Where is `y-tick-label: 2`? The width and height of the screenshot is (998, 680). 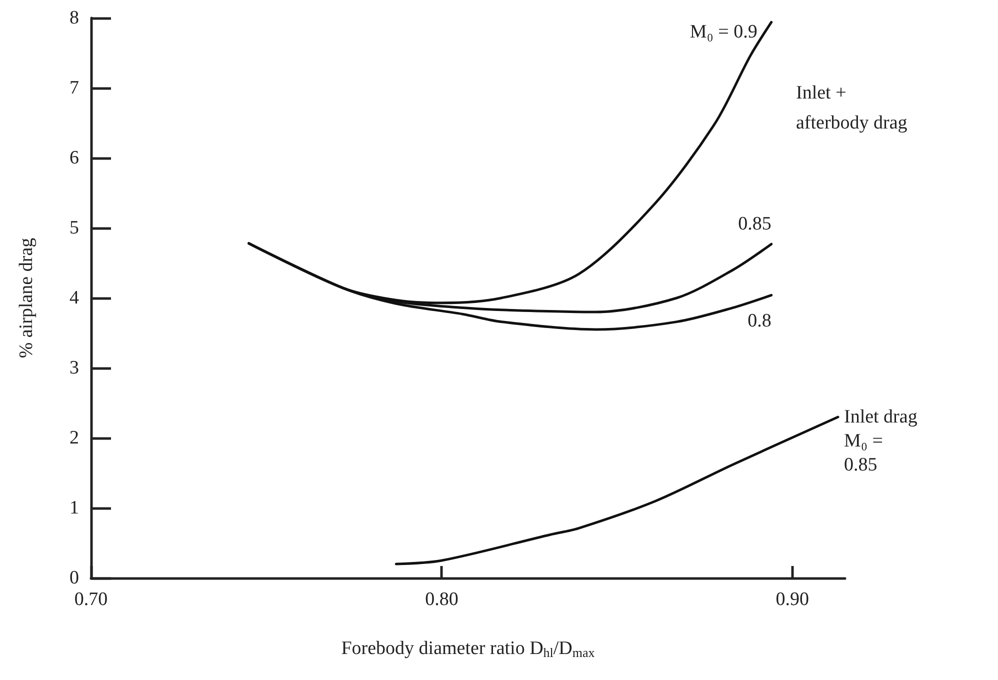 y-tick-label: 2 is located at coordinates (74, 438).